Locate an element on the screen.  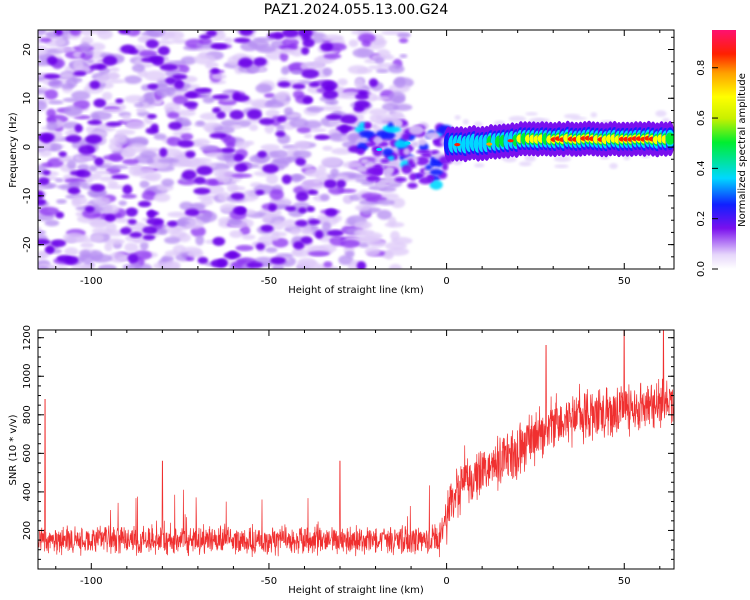
spectrogram-ytick-label: -20 is located at coordinates (27, 244).